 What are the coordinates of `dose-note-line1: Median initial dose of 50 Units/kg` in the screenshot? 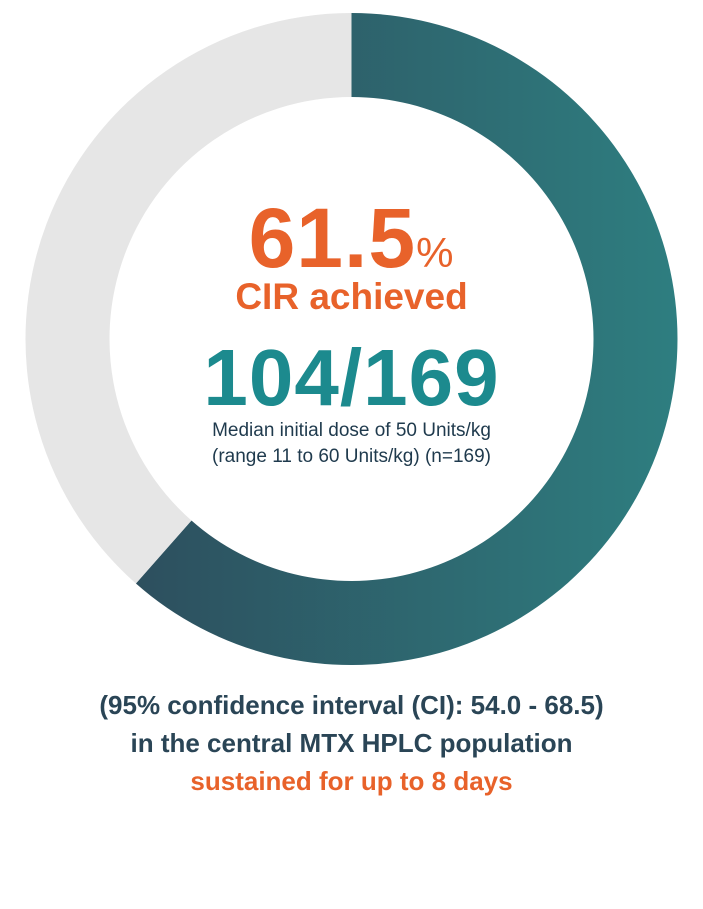 It's located at (351, 430).